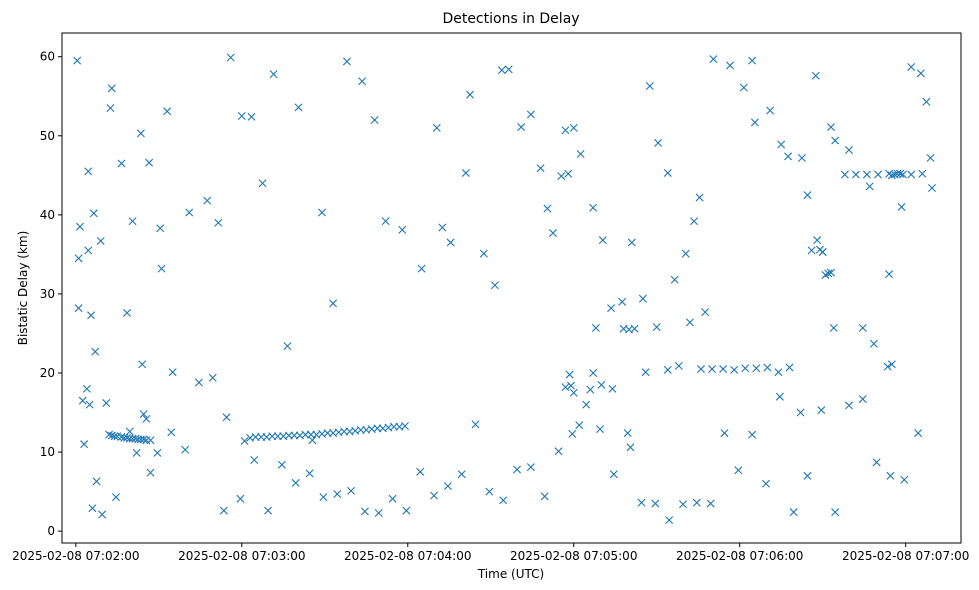 The image size is (979, 590). I want to click on y-tick-label: 40, so click(47, 215).